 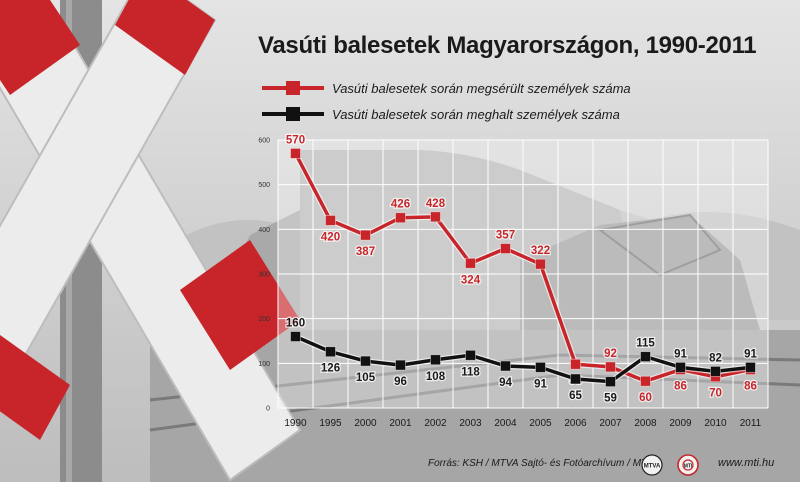 I want to click on x-tick-label: 2007, so click(x=610, y=423).